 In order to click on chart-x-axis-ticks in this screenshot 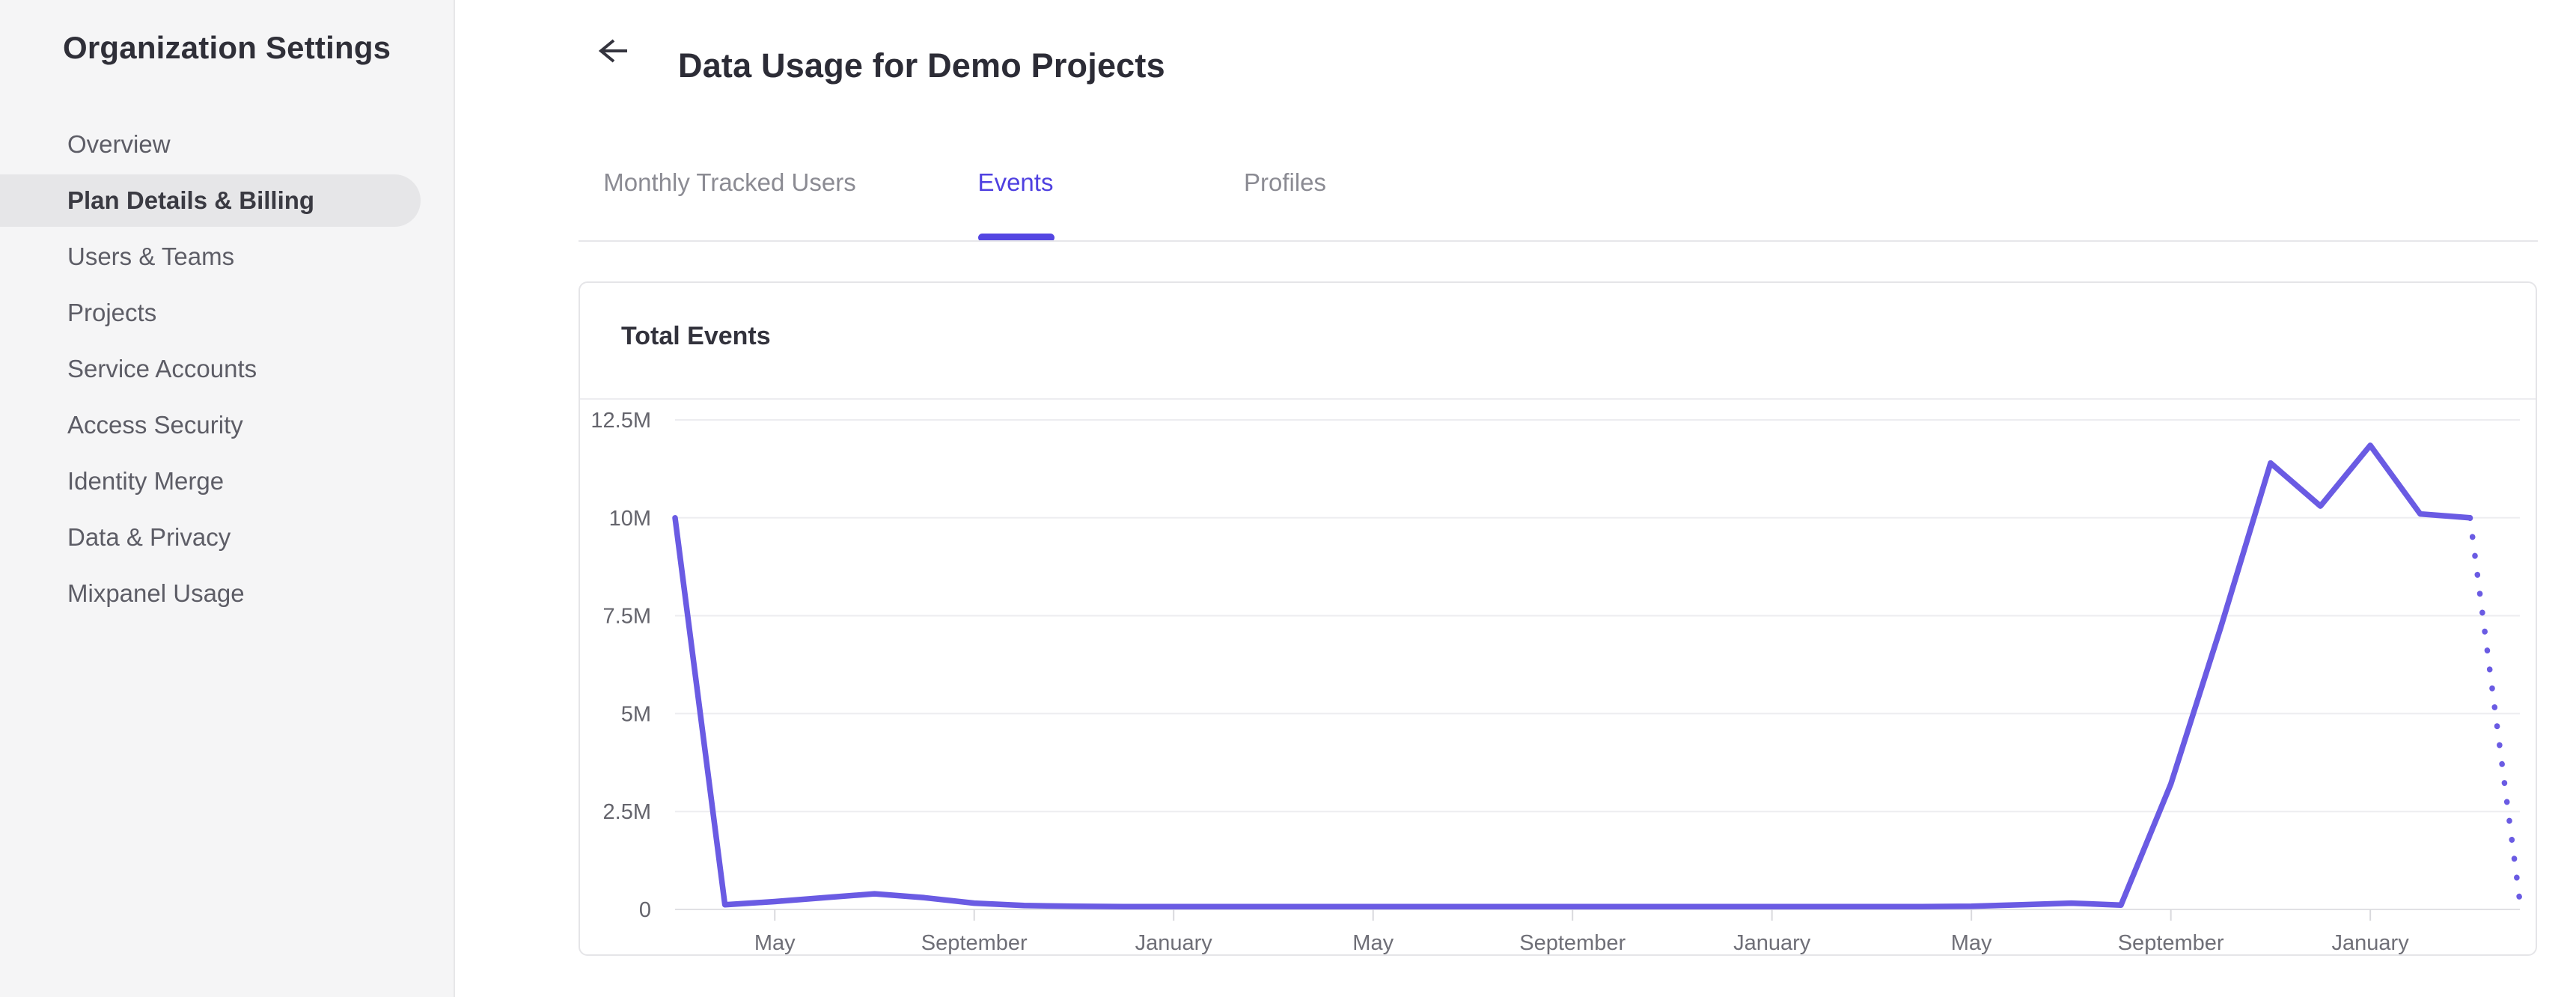, I will do `click(1573, 915)`.